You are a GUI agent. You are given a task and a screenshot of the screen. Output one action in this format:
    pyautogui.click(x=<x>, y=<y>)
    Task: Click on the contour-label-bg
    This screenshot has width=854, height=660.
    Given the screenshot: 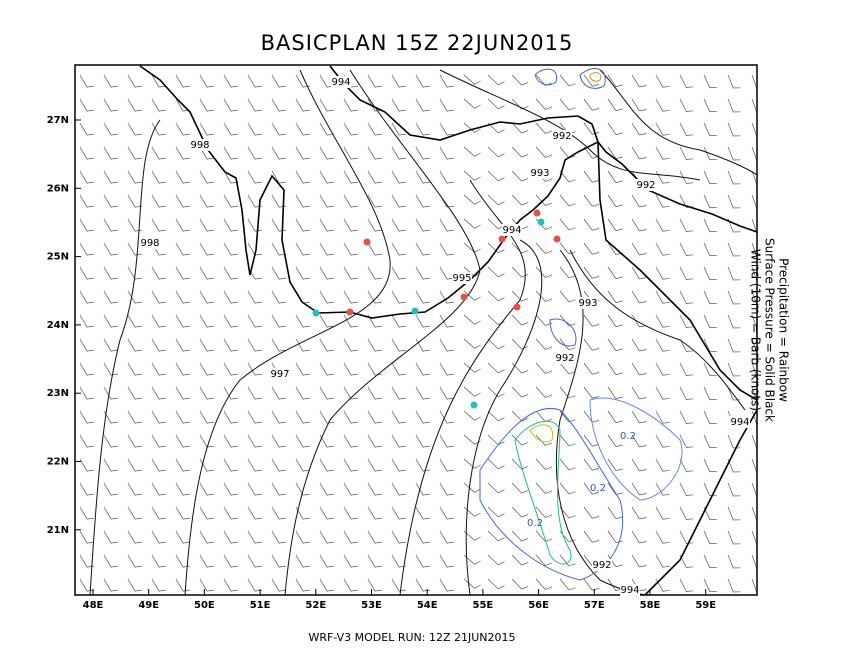 What is the action you would take?
    pyautogui.click(x=602, y=565)
    